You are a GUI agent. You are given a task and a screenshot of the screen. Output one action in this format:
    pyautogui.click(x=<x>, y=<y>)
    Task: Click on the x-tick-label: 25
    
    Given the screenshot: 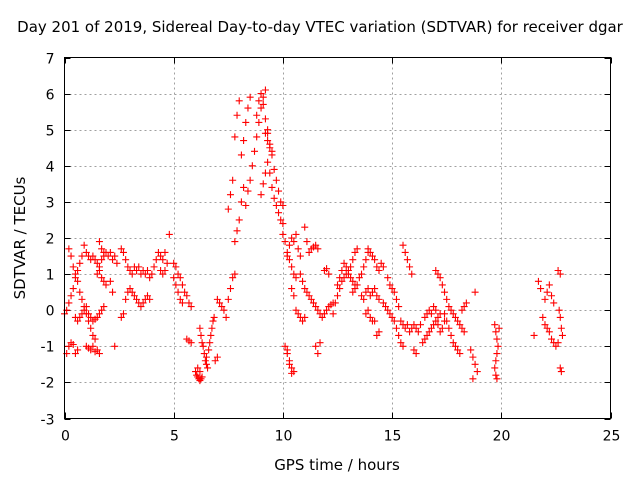 What is the action you would take?
    pyautogui.click(x=612, y=437)
    